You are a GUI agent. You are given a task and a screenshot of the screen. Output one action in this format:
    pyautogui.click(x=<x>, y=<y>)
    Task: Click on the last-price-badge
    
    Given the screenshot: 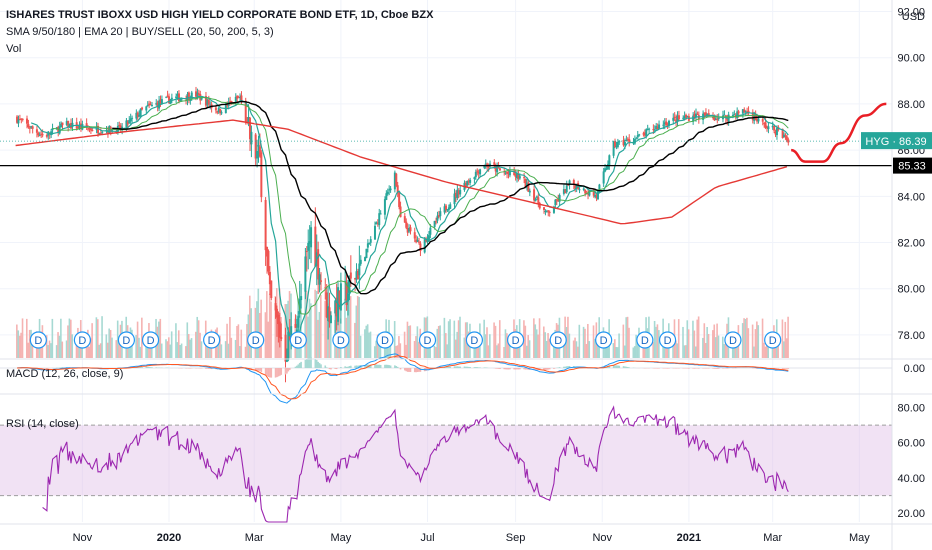 What is the action you would take?
    pyautogui.click(x=896, y=141)
    